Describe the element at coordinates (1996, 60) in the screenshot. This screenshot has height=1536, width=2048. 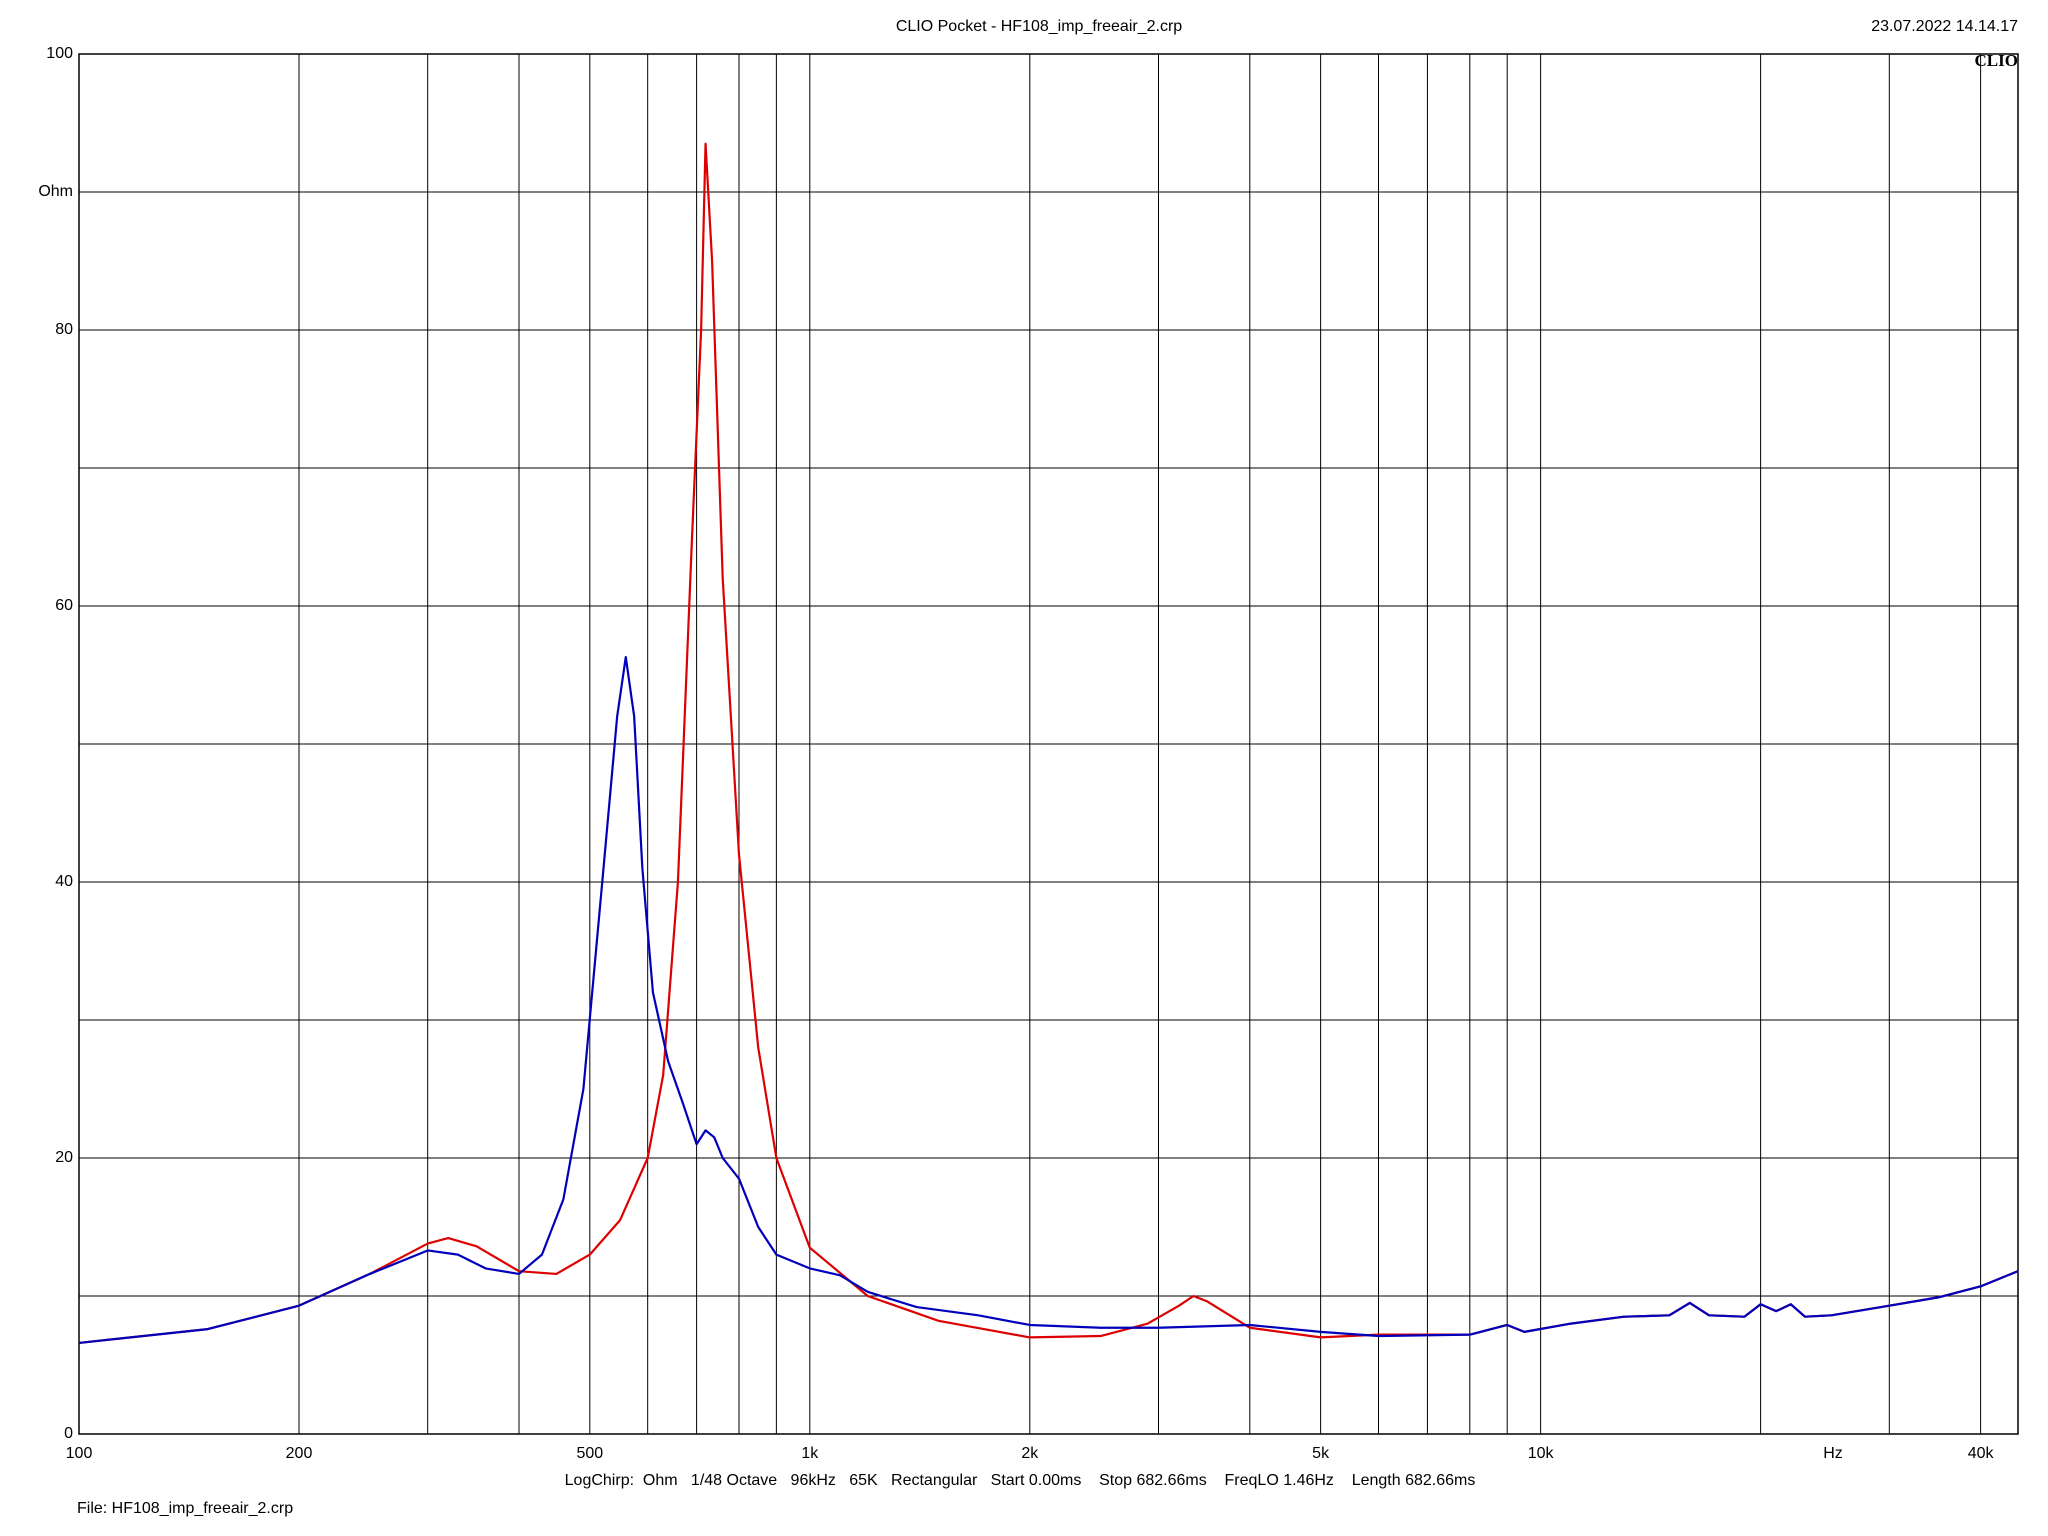
I see `logo: CLIO` at that location.